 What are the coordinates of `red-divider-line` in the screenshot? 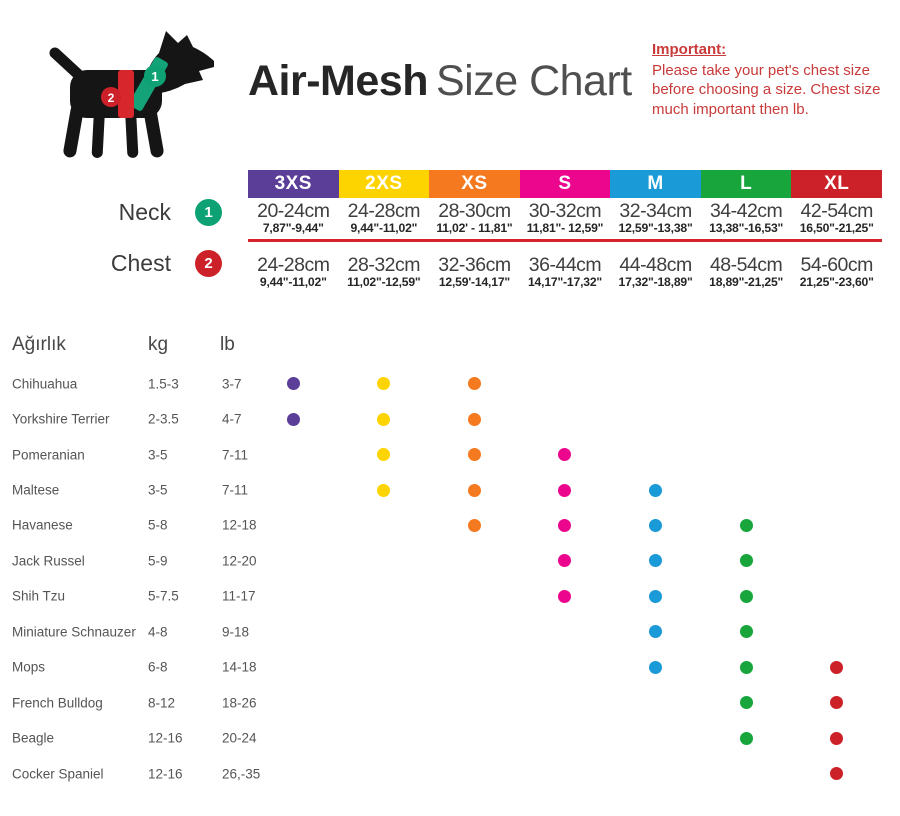 It's located at (565, 240).